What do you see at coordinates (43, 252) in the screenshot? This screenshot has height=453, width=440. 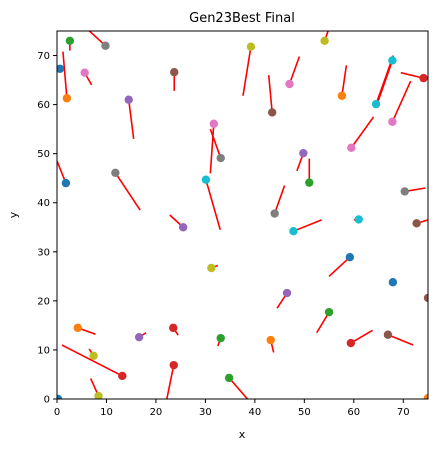 I see `y-tick-label-3: 30` at bounding box center [43, 252].